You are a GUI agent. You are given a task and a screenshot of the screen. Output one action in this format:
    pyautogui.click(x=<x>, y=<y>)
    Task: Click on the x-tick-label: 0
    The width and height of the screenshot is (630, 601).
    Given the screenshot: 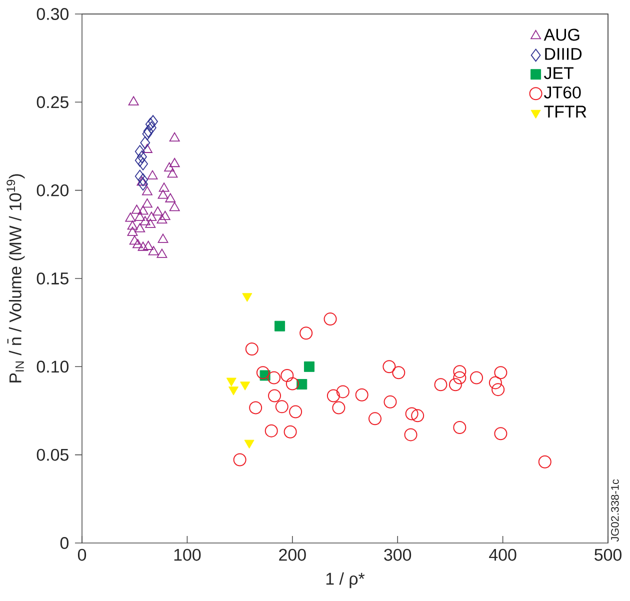 What is the action you would take?
    pyautogui.click(x=82, y=554)
    